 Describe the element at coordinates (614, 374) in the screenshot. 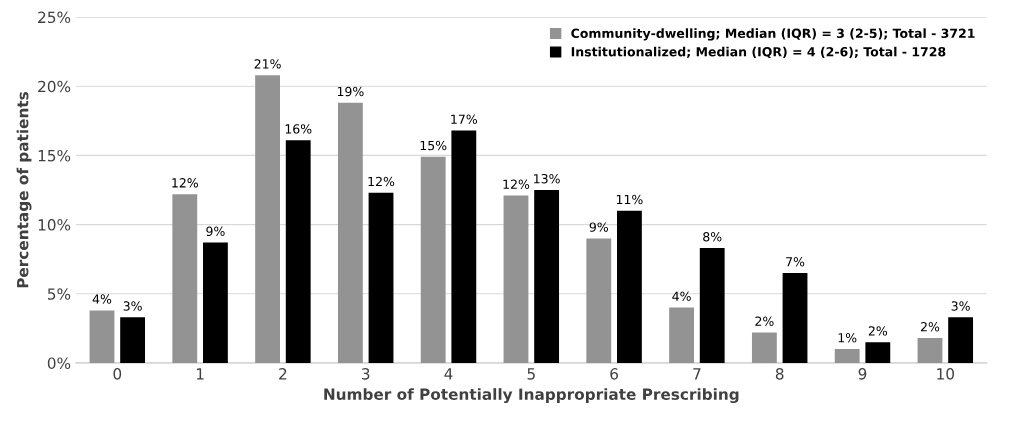

I see `x-tick-label: 6` at that location.